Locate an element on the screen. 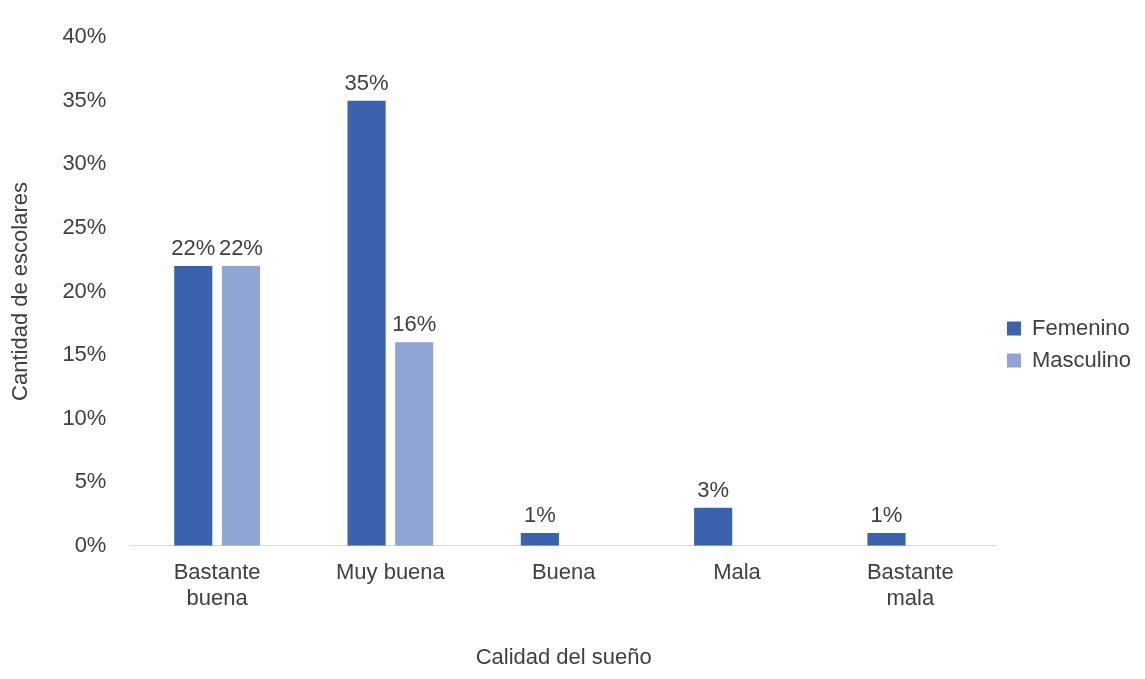  y-tick-label: 30% is located at coordinates (84, 163).